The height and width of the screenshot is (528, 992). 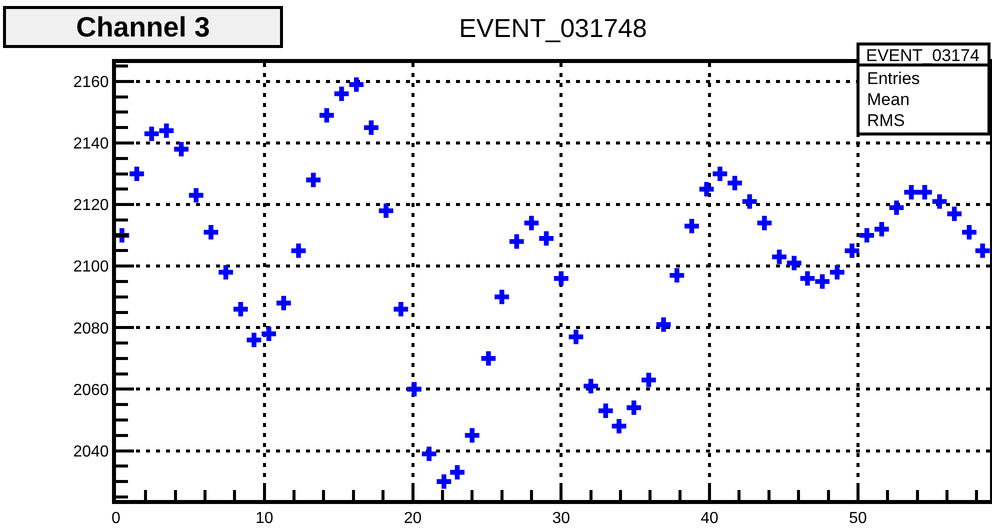 I want to click on chart-title: EVENT_031748, so click(x=553, y=28).